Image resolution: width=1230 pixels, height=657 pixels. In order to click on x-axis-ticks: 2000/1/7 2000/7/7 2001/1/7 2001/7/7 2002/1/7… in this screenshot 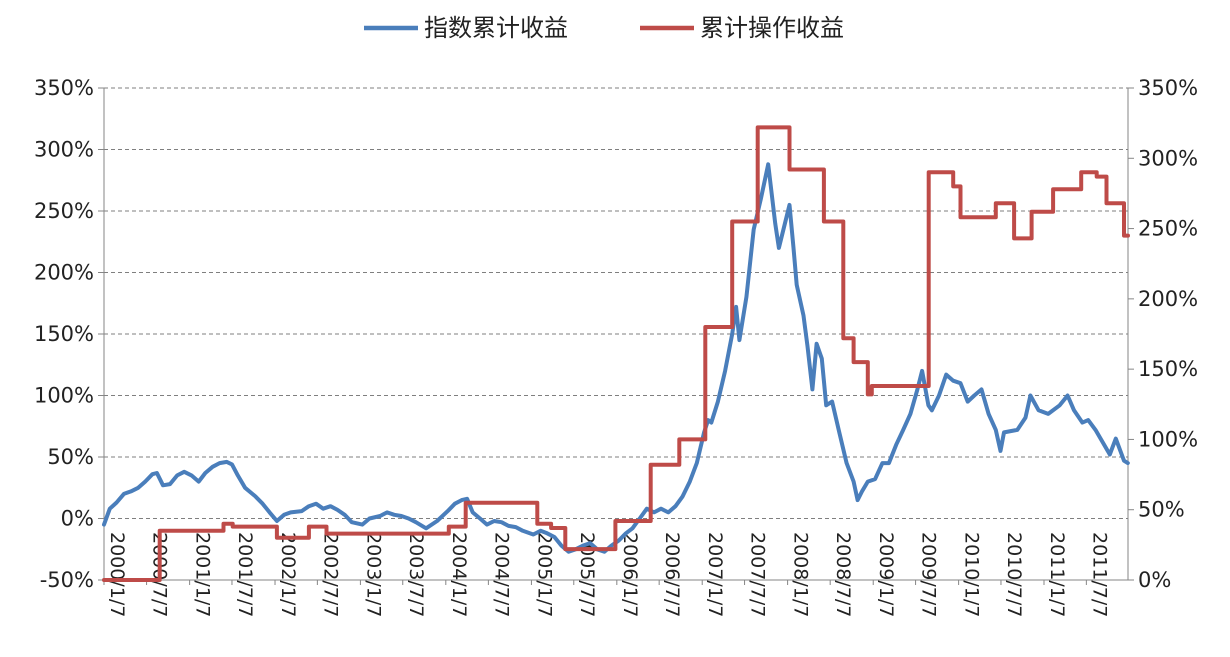, I will do `click(606, 574)`.